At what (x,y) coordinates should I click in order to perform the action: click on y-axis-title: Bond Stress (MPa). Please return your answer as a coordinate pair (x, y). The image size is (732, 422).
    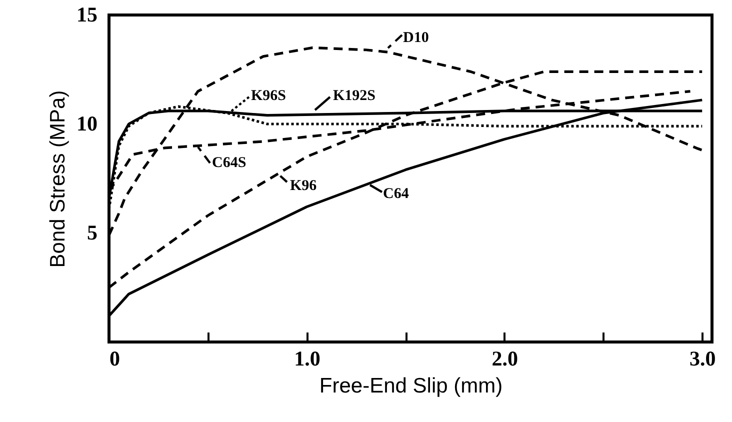
    Looking at the image, I should click on (58, 179).